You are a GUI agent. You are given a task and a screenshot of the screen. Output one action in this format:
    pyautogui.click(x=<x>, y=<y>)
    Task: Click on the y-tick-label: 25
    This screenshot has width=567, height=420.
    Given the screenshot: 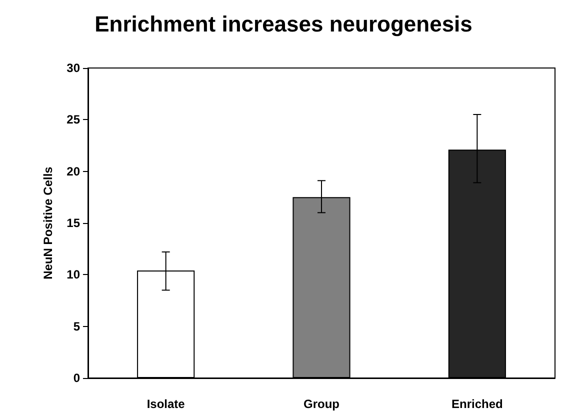 What is the action you would take?
    pyautogui.click(x=73, y=119)
    